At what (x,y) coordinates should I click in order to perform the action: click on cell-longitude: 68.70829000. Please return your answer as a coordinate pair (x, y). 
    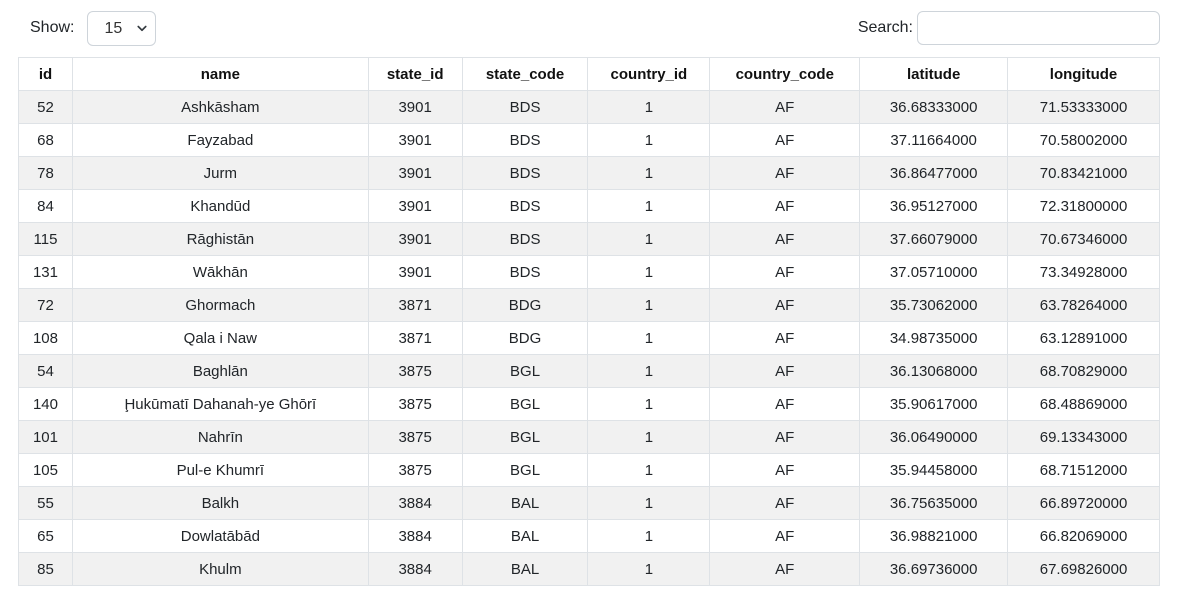
    Looking at the image, I should click on (1083, 371).